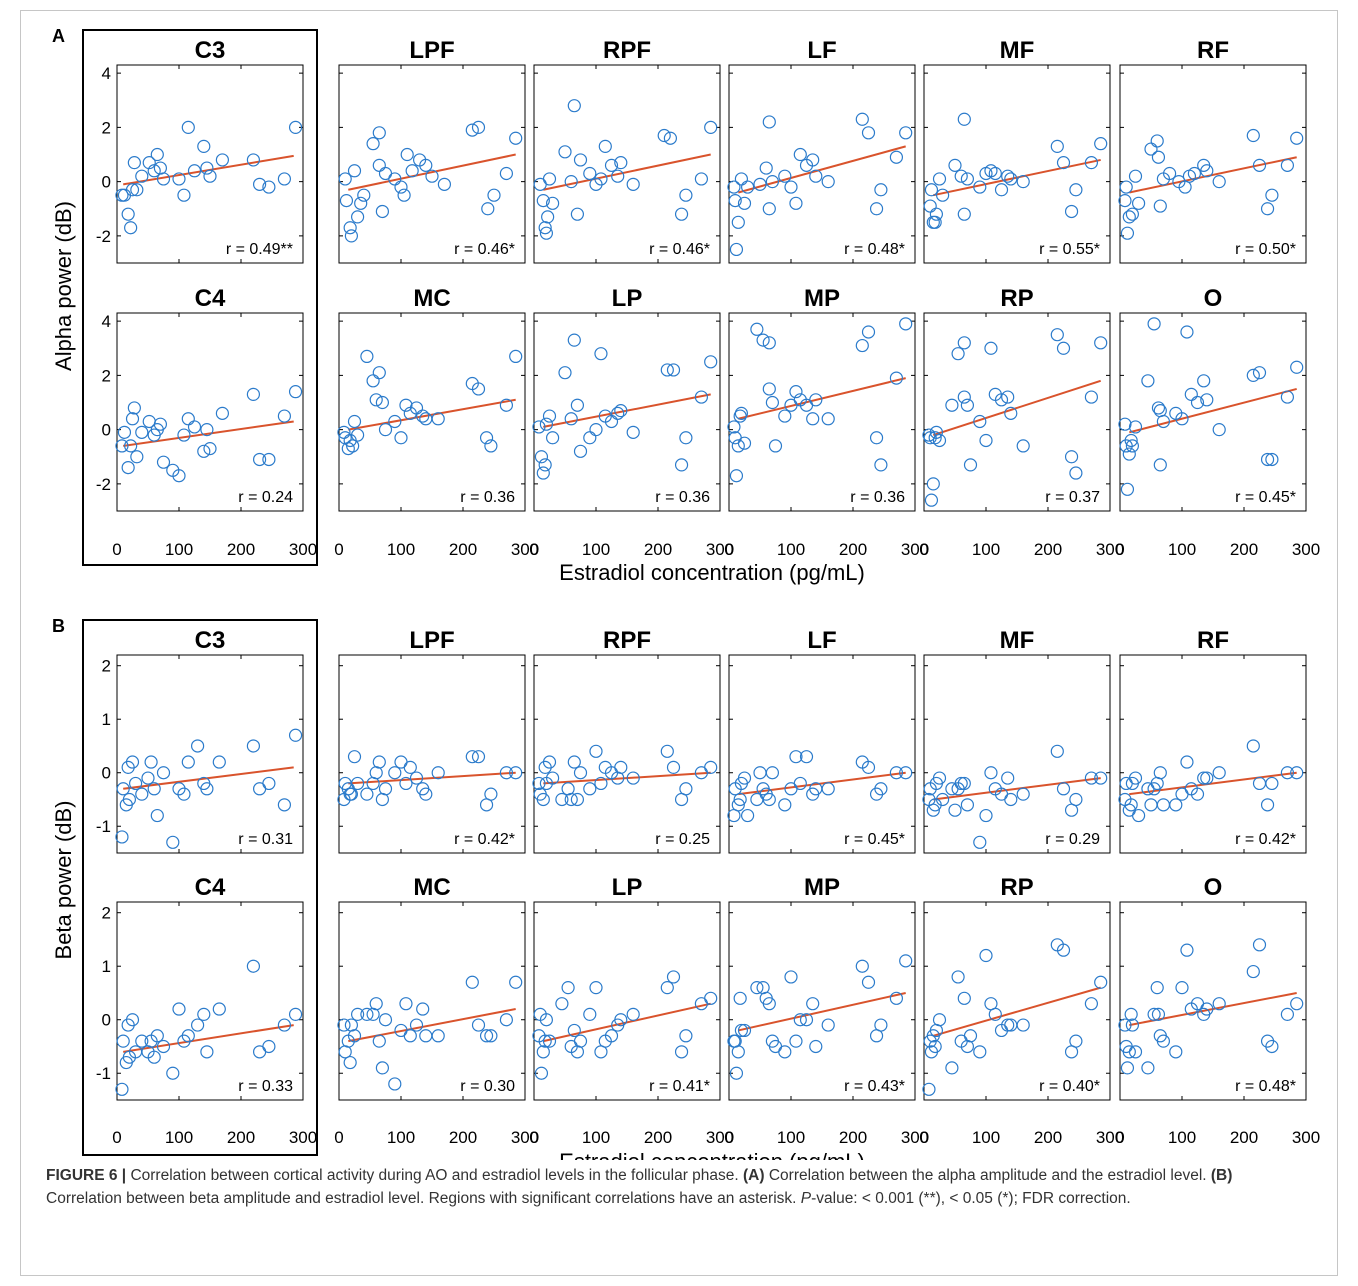  What do you see at coordinates (626, 740) in the screenshot?
I see `subplot-B-RPF: RPF r = 0.25` at bounding box center [626, 740].